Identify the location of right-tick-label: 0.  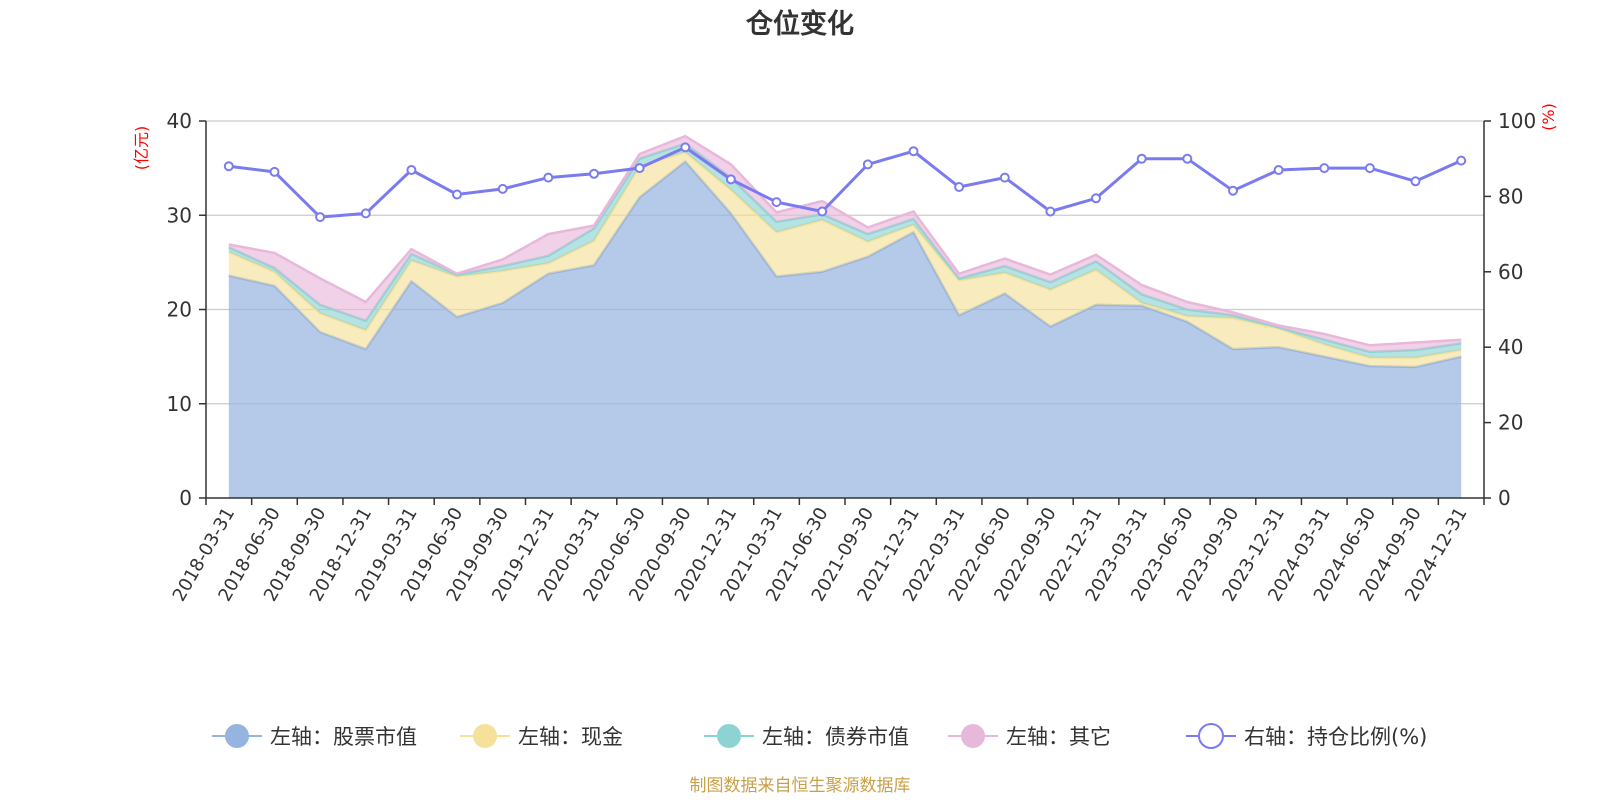
(1504, 498).